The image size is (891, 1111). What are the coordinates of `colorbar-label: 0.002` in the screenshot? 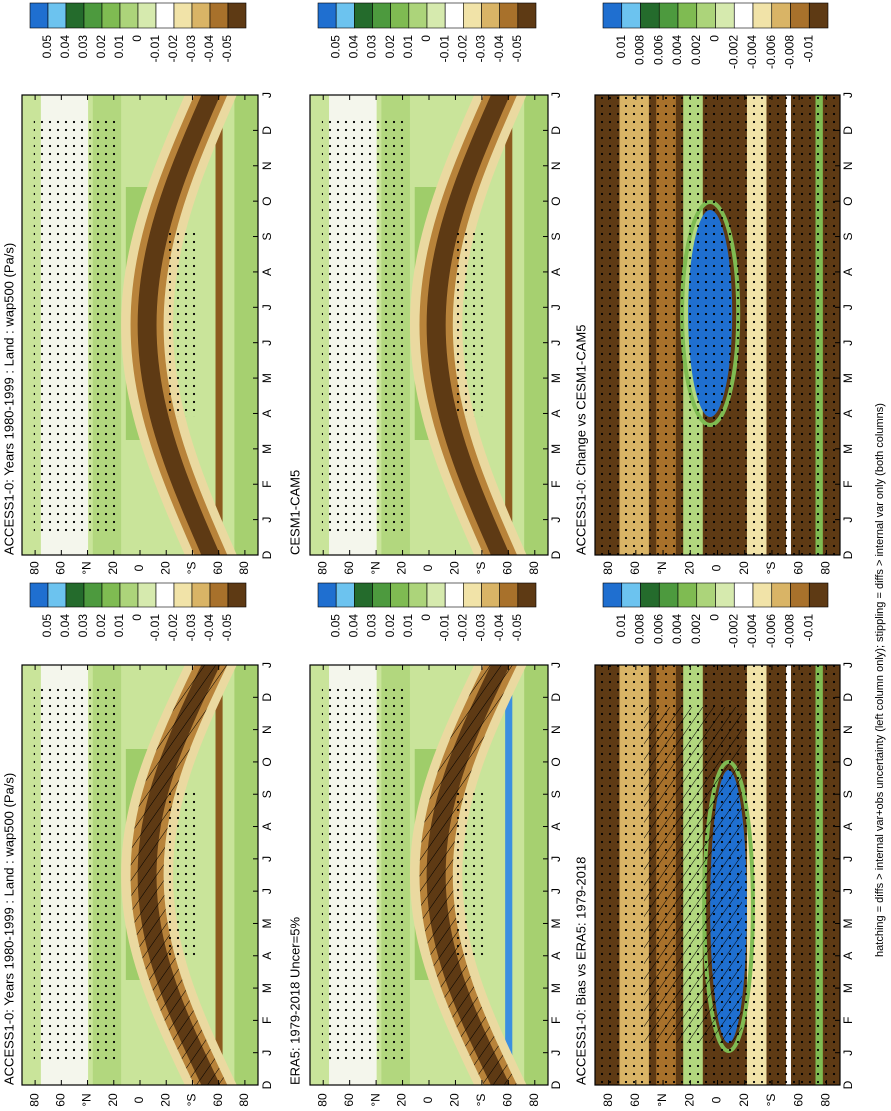 It's located at (696, 50).